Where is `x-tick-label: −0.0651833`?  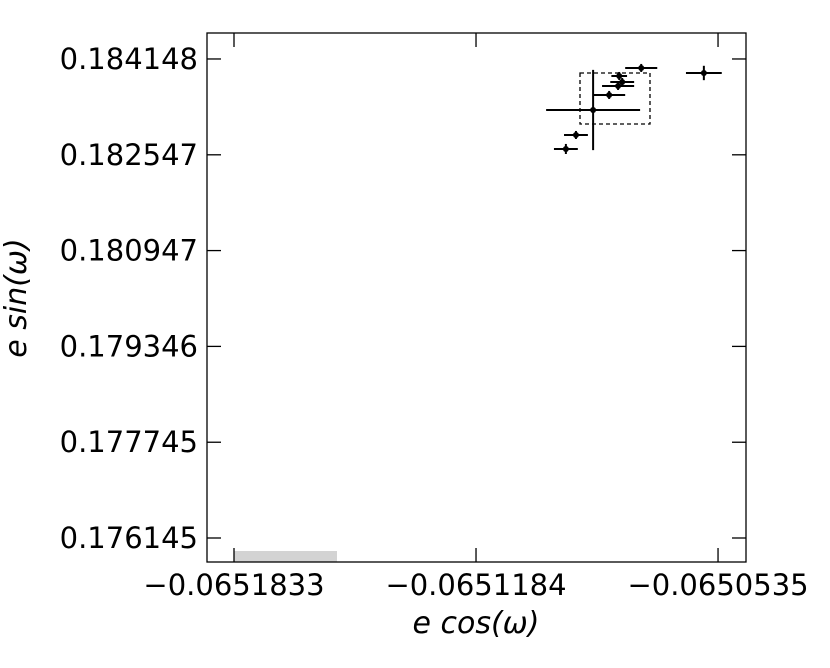
x-tick-label: −0.0651833 is located at coordinates (233, 585).